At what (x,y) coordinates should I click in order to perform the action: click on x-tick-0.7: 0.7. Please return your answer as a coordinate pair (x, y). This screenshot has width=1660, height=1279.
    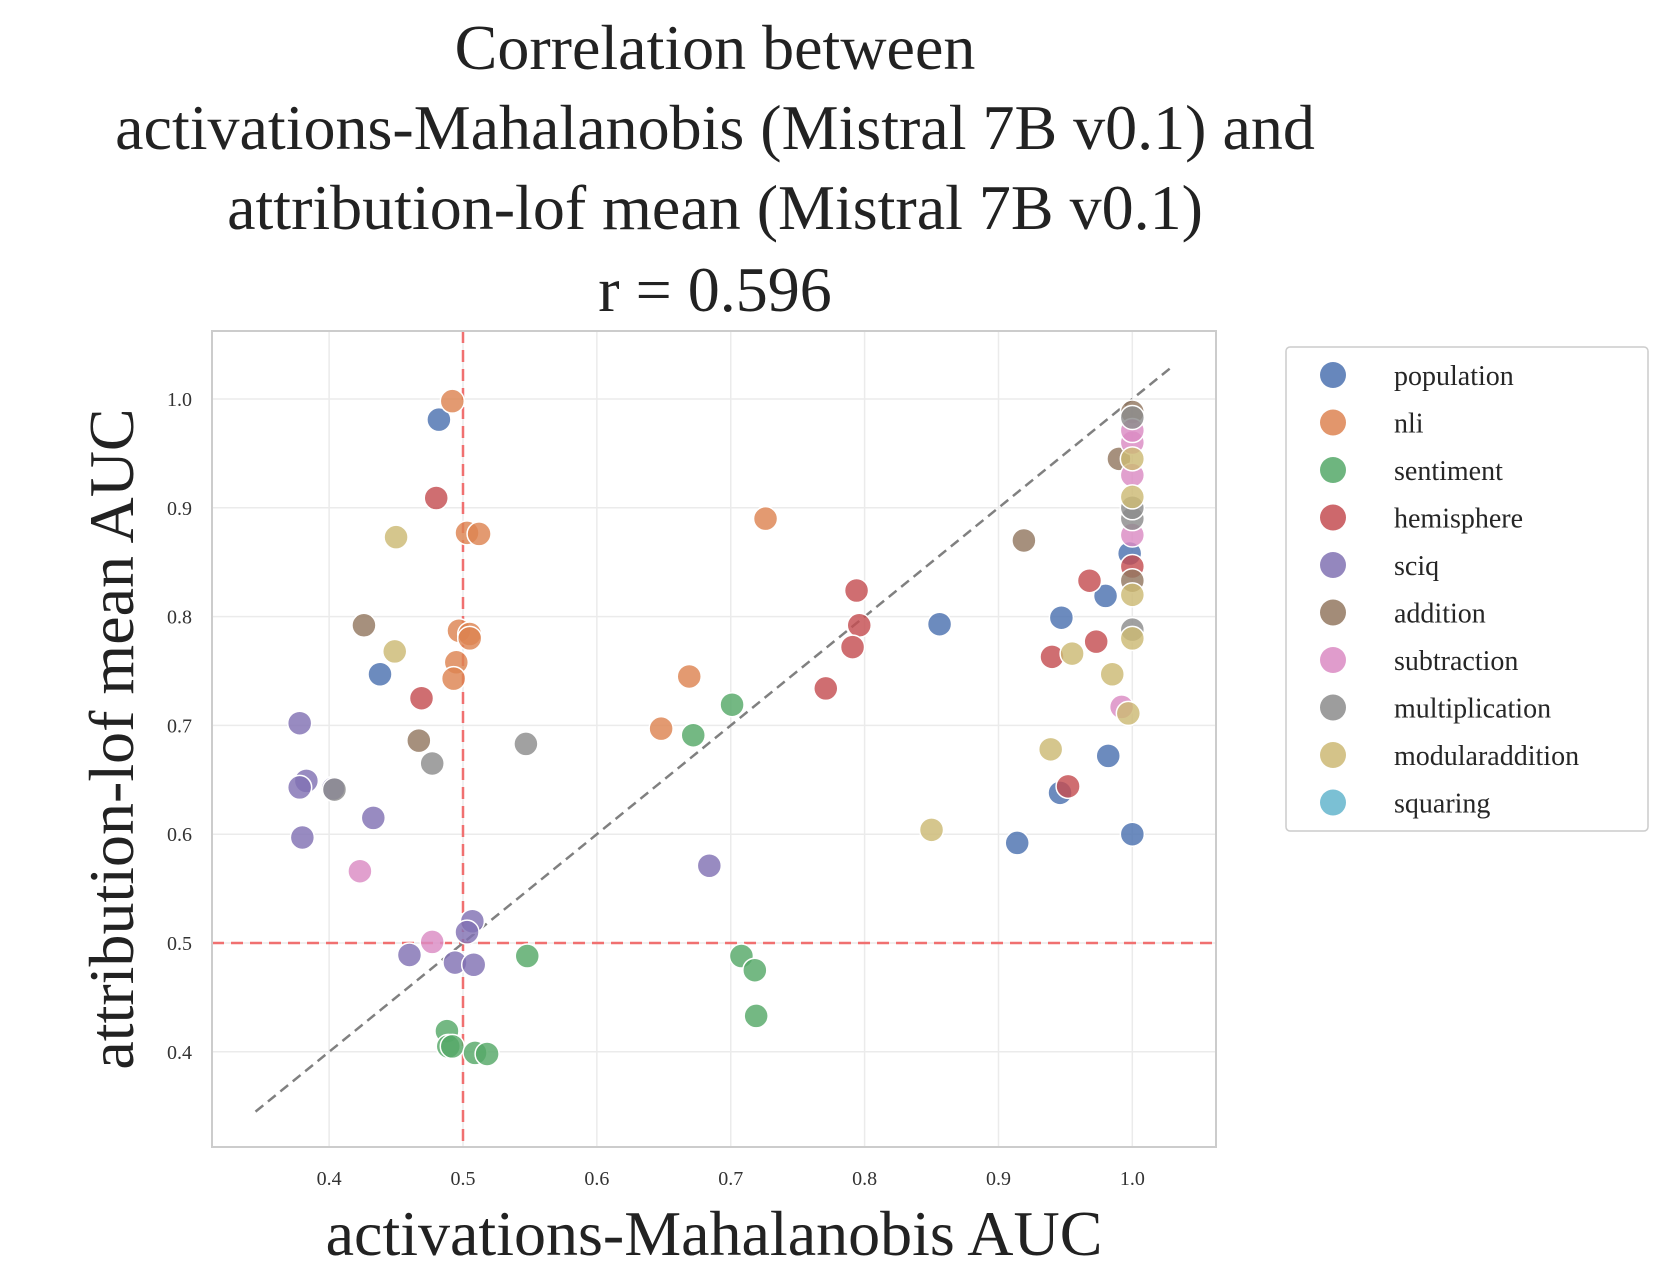
    Looking at the image, I should click on (730, 1179).